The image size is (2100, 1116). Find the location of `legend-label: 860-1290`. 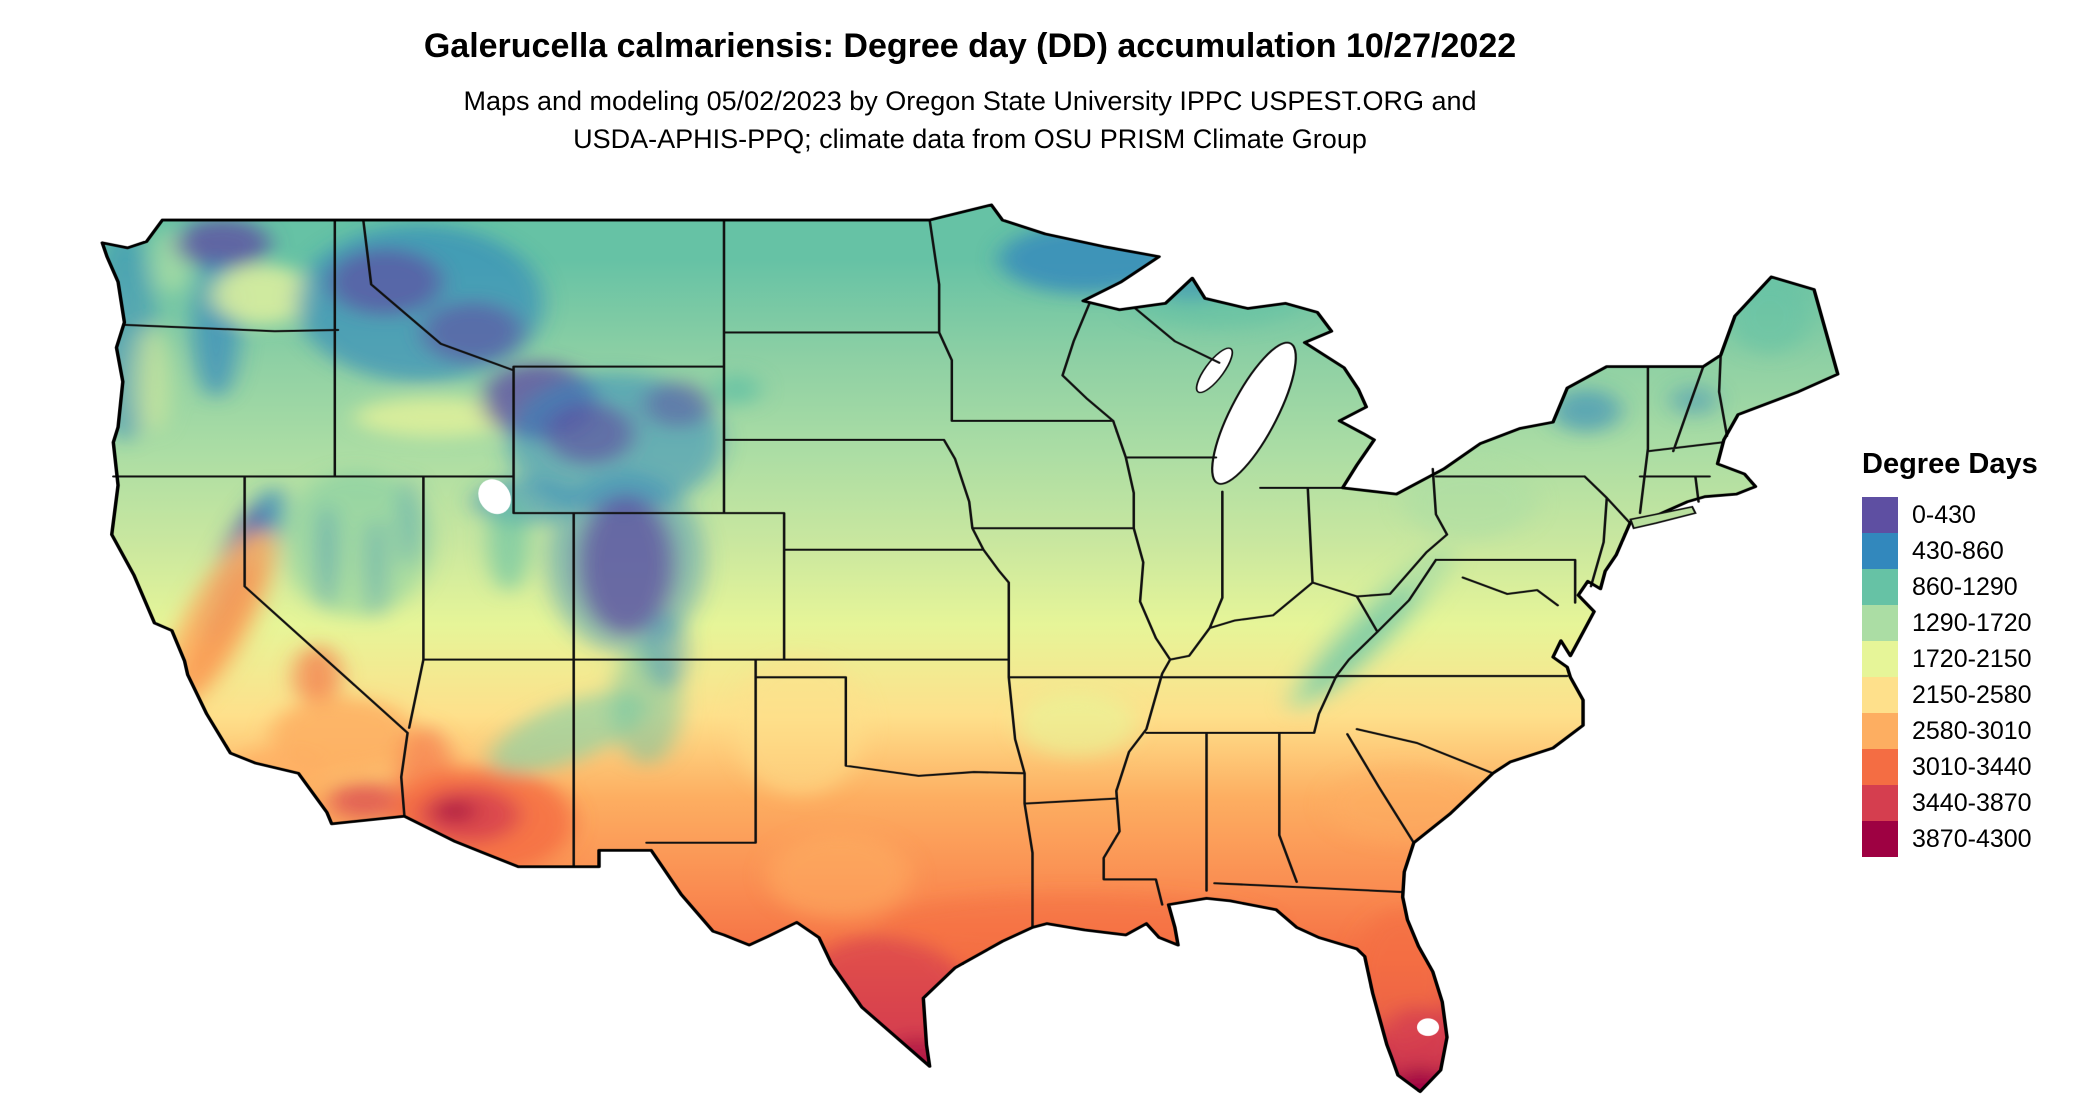

legend-label: 860-1290 is located at coordinates (1965, 587).